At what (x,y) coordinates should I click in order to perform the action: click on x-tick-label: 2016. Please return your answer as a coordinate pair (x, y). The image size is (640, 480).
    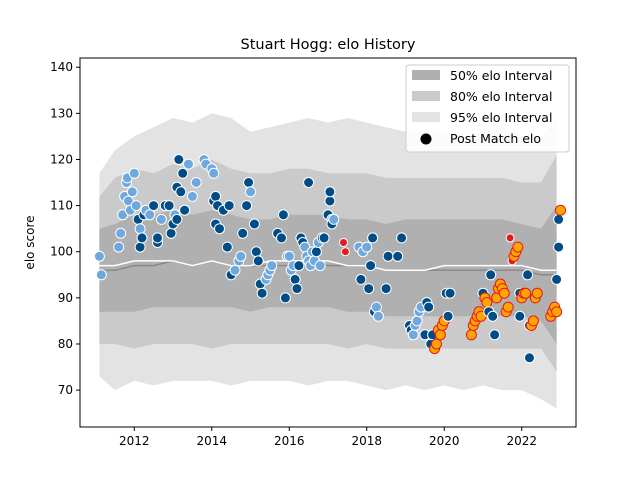
    Looking at the image, I should click on (289, 441).